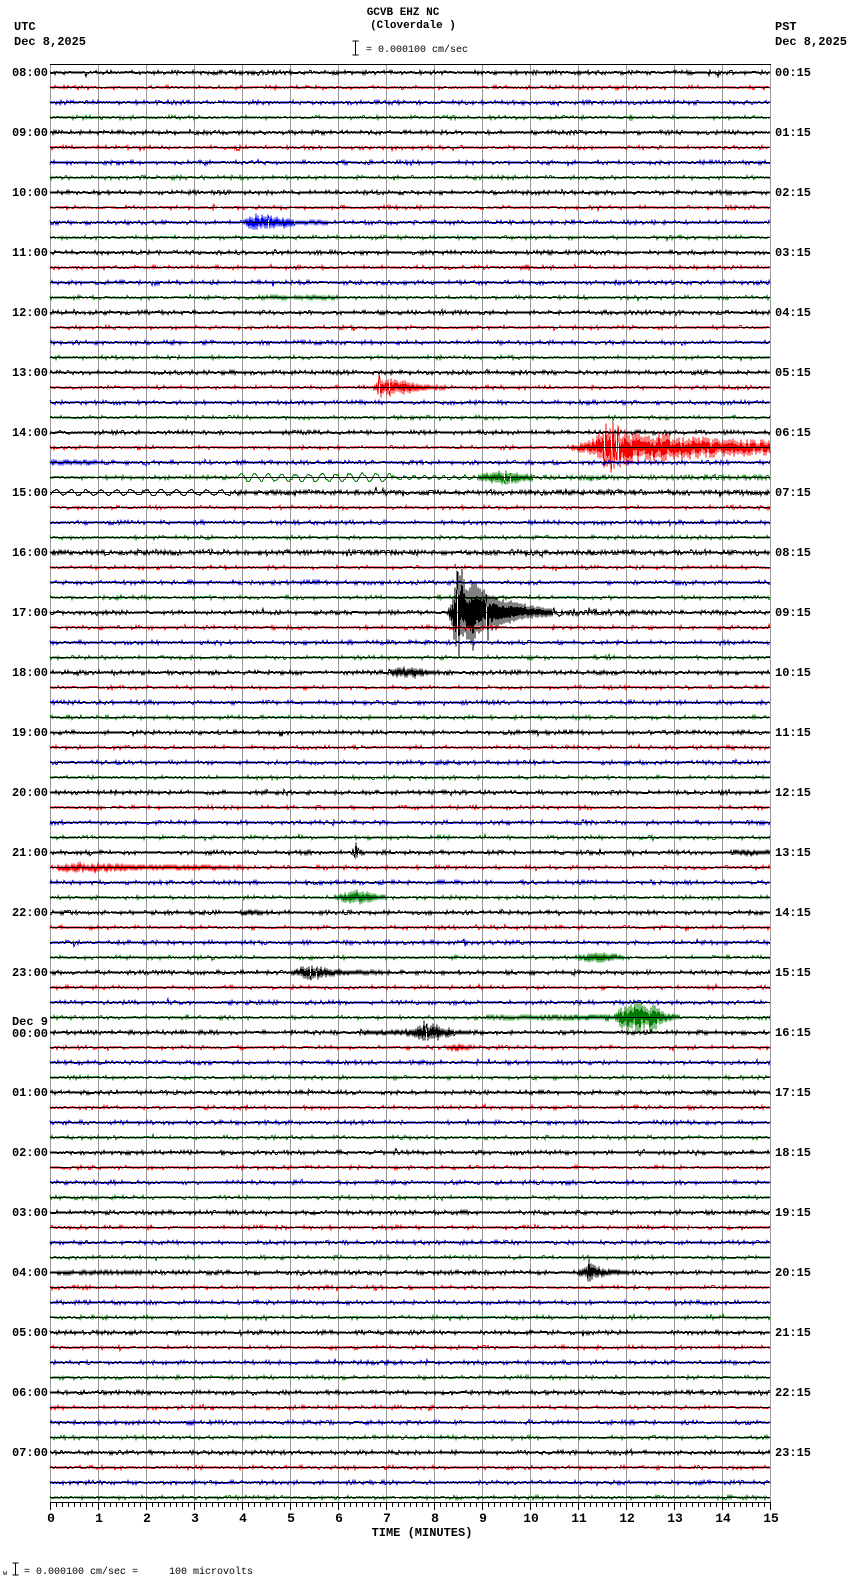 This screenshot has width=850, height=1589. I want to click on svg-text: 04:15, so click(793, 313).